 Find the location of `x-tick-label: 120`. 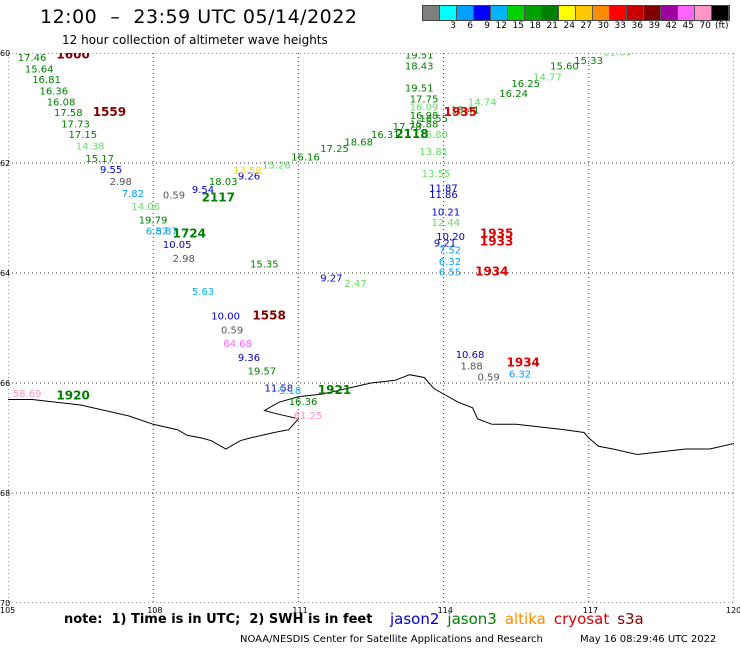

x-tick-label: 120 is located at coordinates (733, 610).